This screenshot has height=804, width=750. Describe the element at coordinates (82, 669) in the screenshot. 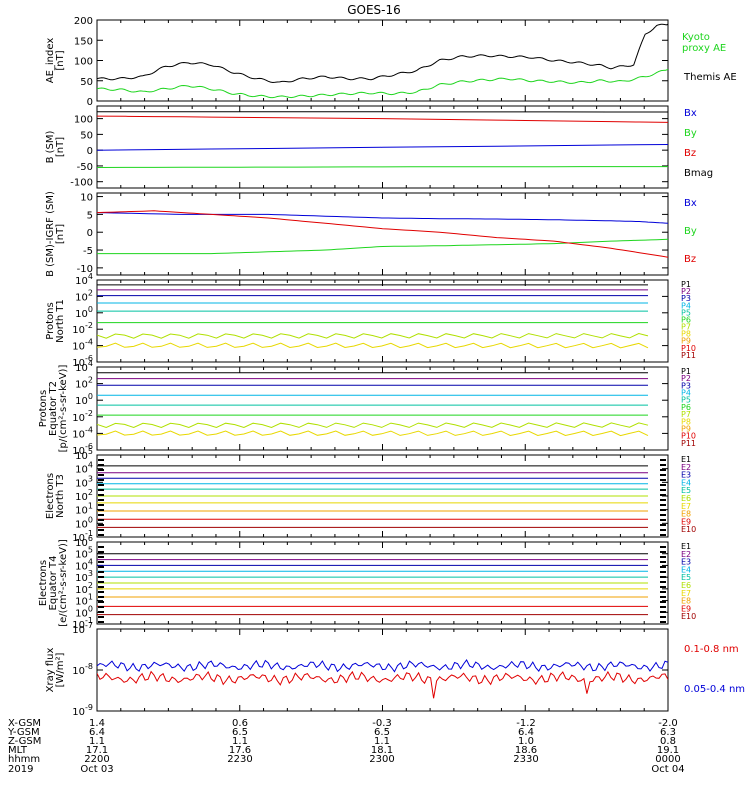

I see `y-tick-label: 10⁻⁸` at that location.